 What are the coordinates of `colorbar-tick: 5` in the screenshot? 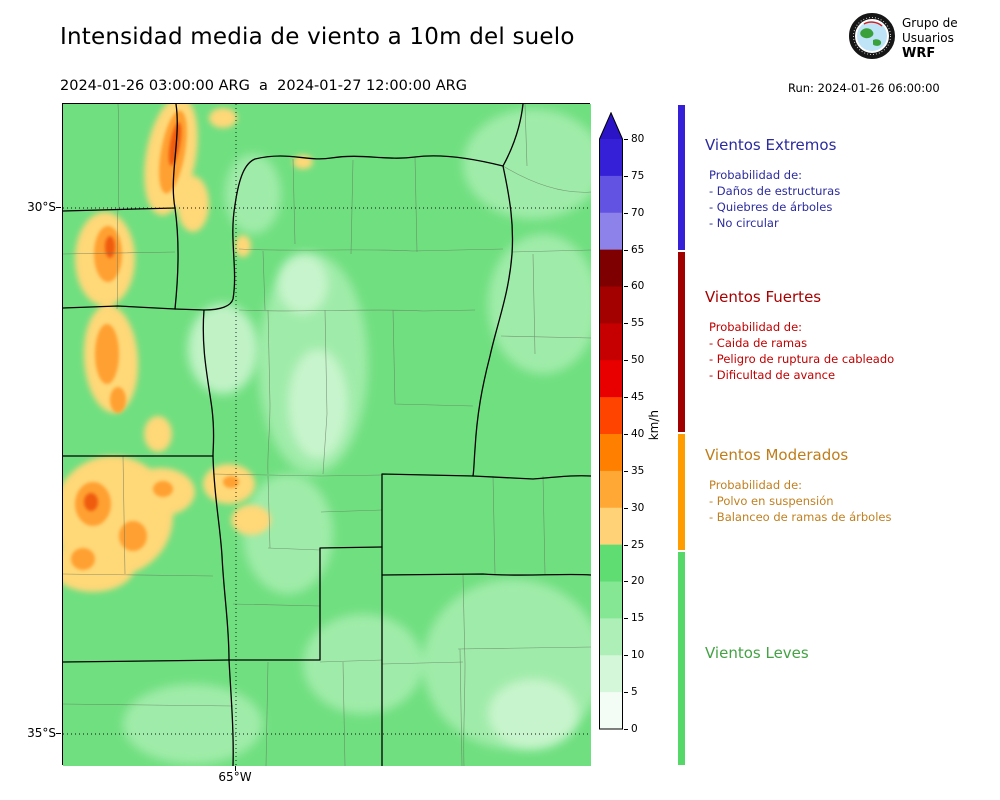 It's located at (631, 692).